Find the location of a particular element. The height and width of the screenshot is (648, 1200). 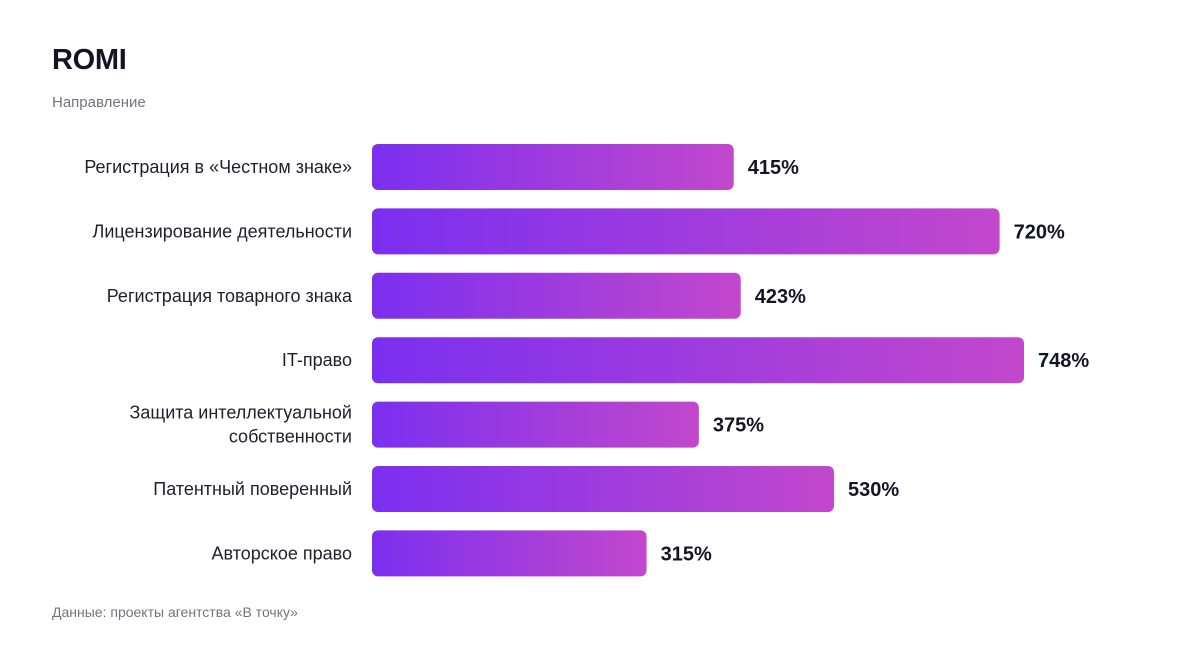

value-label: 423% is located at coordinates (780, 297).